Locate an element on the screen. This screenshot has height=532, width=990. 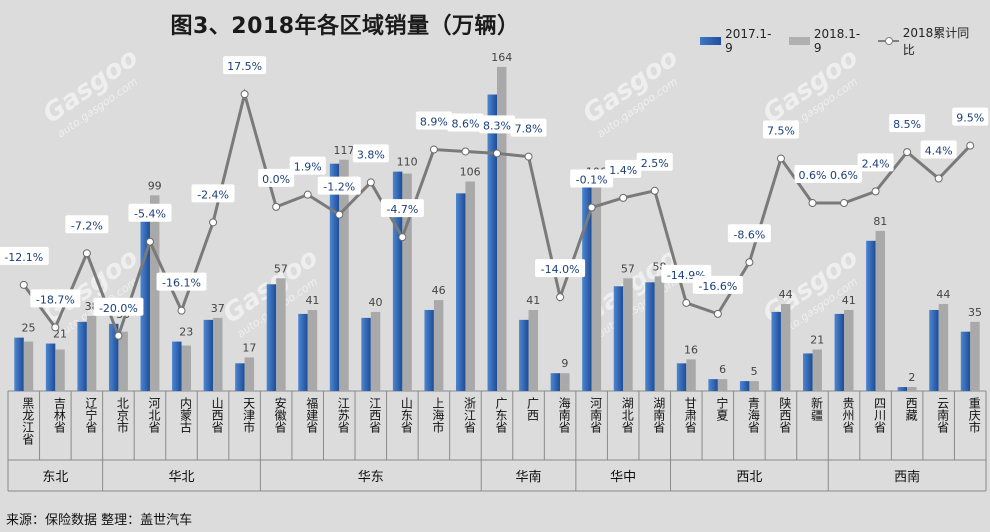
category-label: 安徽省 is located at coordinates (280, 414).